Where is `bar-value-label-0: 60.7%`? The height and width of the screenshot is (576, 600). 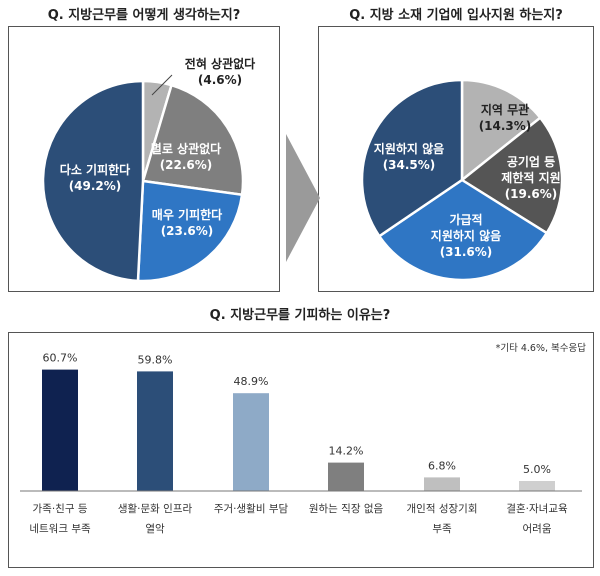 bar-value-label-0: 60.7% is located at coordinates (60, 358).